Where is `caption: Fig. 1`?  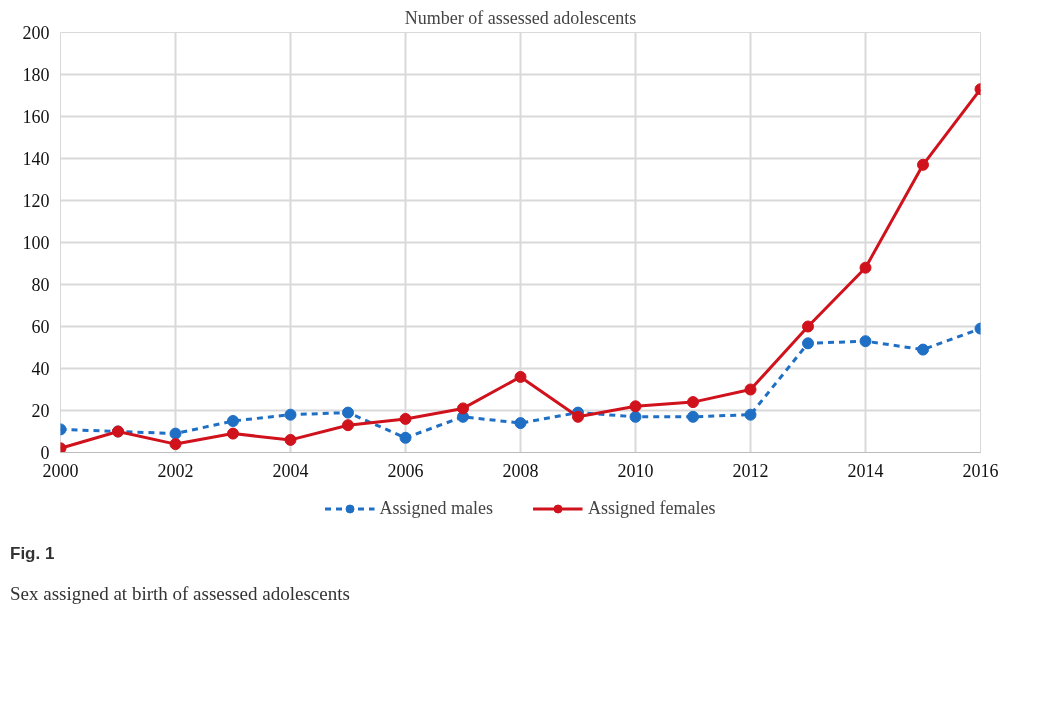
caption: Fig. 1 is located at coordinates (32, 554).